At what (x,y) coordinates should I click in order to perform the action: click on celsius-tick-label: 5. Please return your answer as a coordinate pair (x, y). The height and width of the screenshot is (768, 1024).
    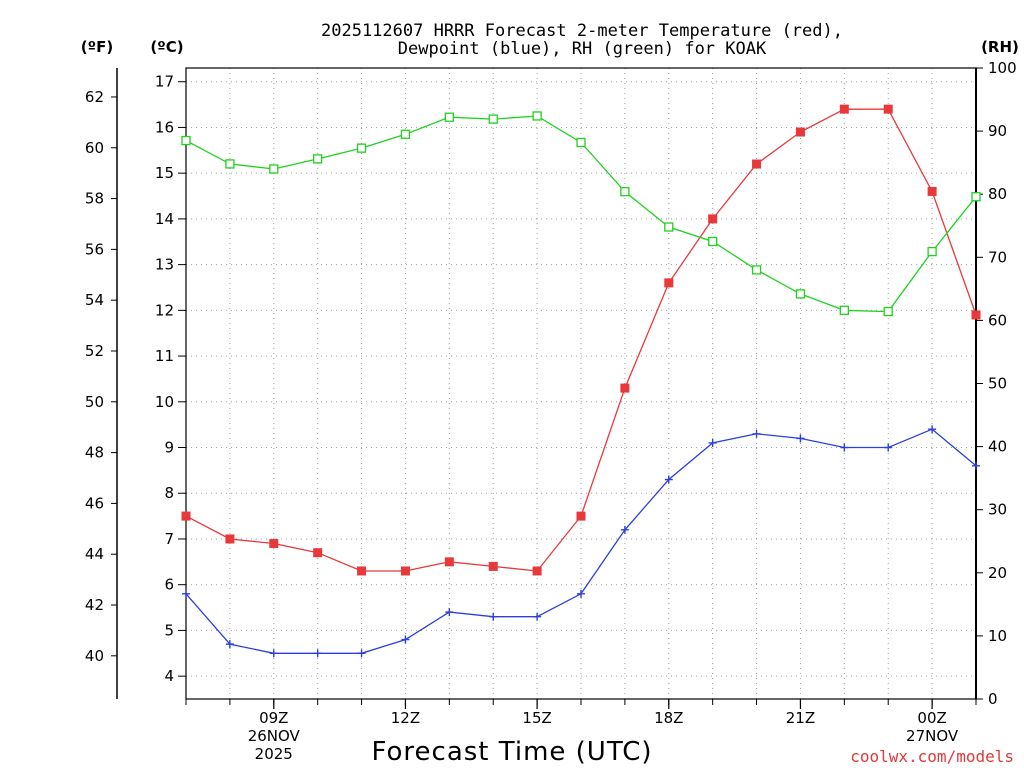
    Looking at the image, I should click on (169, 630).